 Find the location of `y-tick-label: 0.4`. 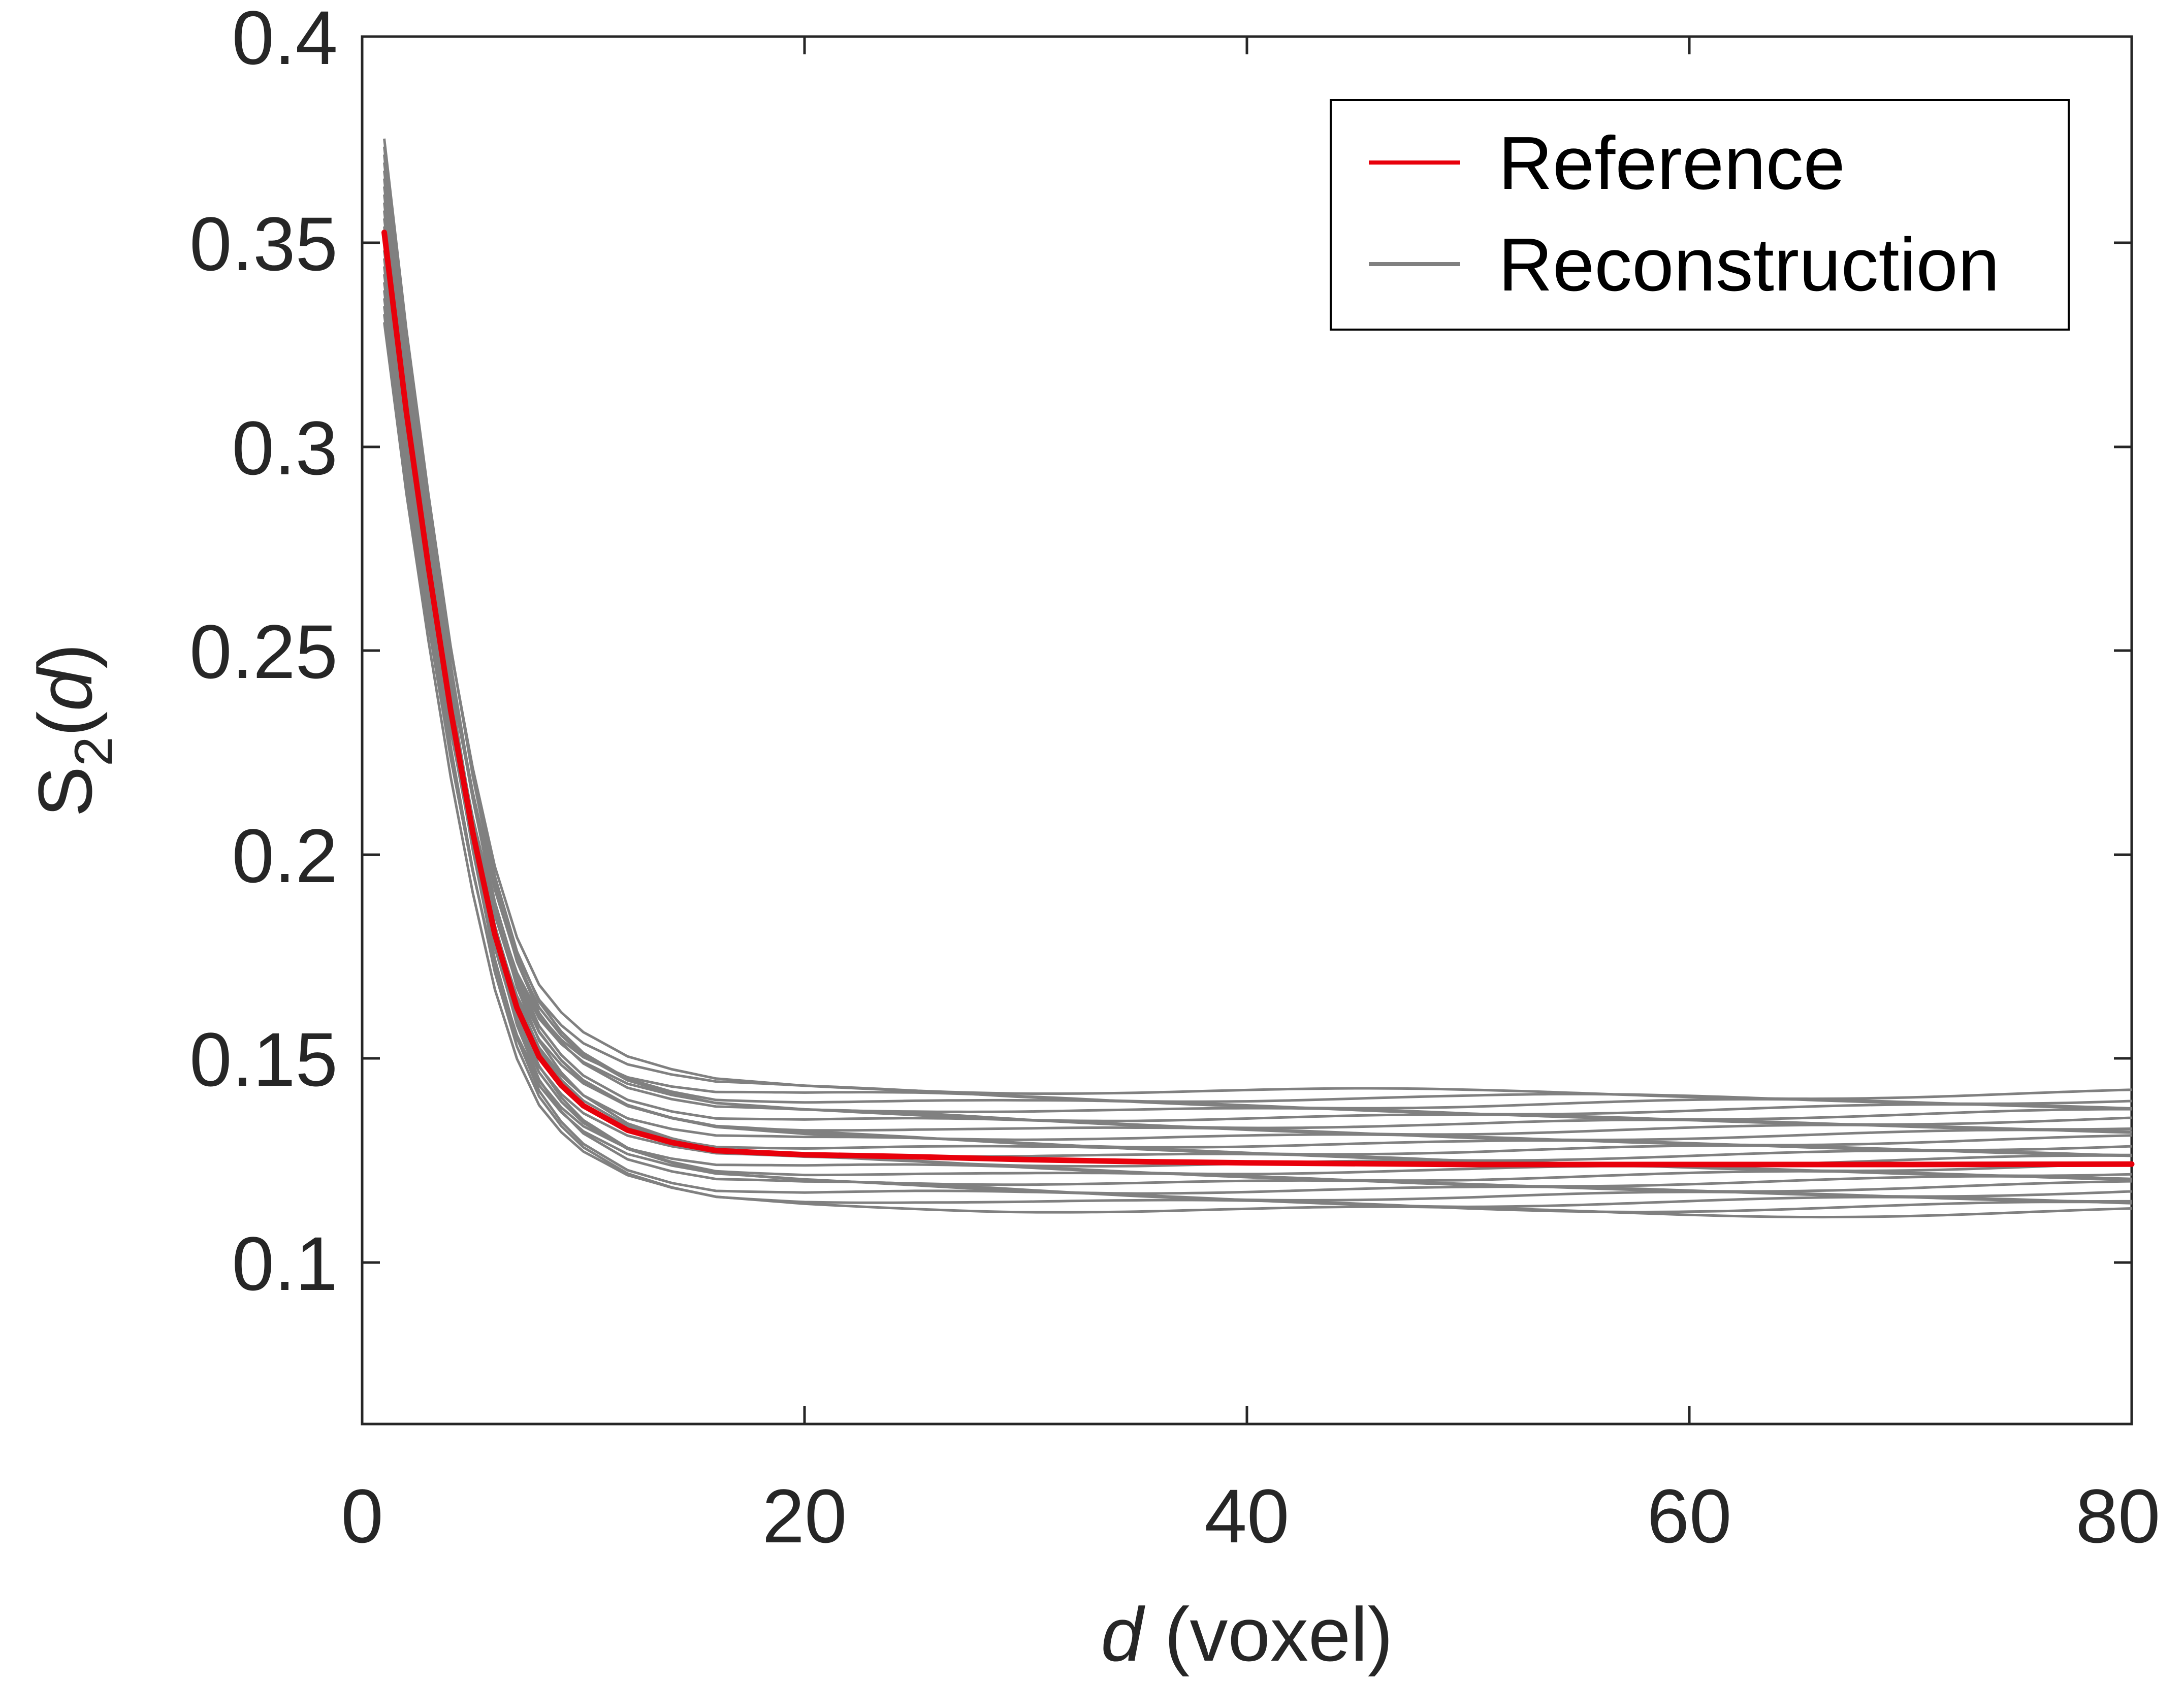

y-tick-label: 0.4 is located at coordinates (285, 40).